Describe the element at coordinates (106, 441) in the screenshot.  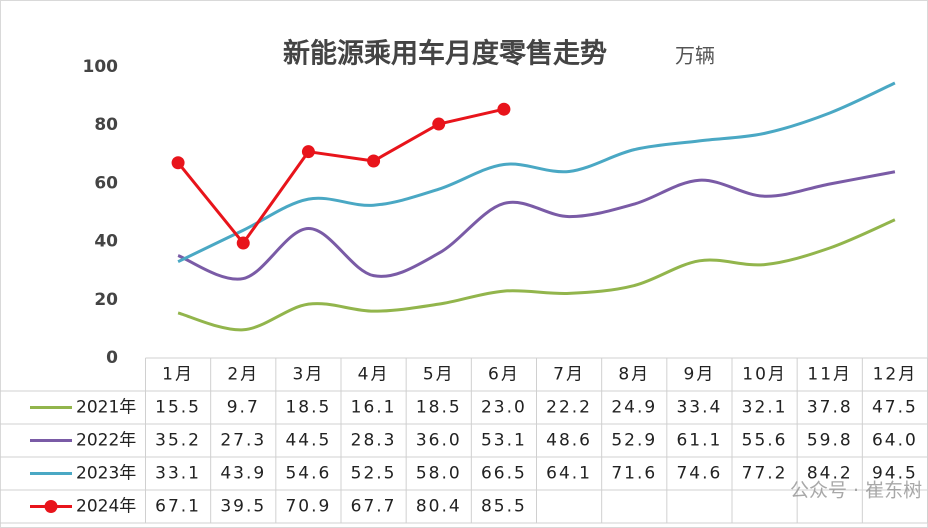
I see `legend-label: 2022年` at that location.